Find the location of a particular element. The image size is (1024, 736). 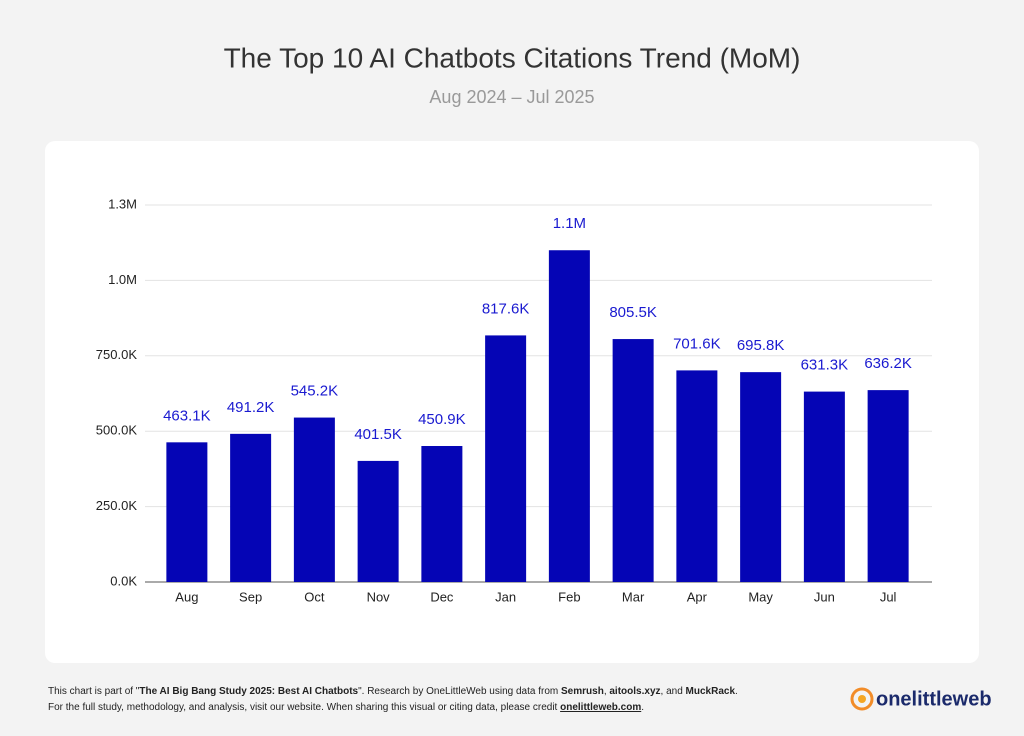

chart-subtitle: Aug 2024 – Jul 2025 is located at coordinates (511, 97).